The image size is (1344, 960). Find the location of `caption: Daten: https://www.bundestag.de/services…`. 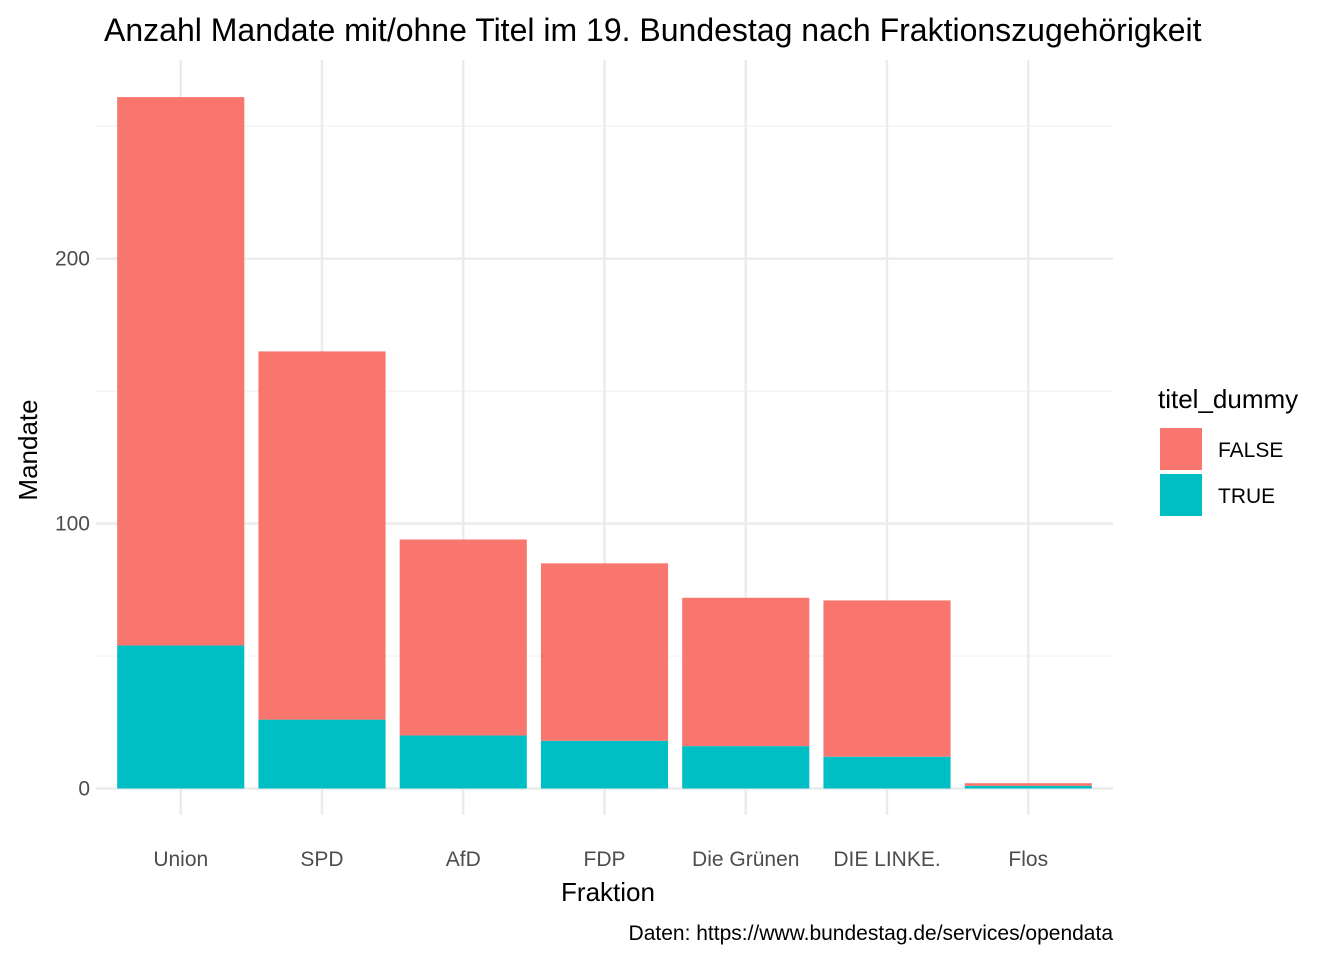

caption: Daten: https://www.bundestag.de/services… is located at coordinates (871, 933).